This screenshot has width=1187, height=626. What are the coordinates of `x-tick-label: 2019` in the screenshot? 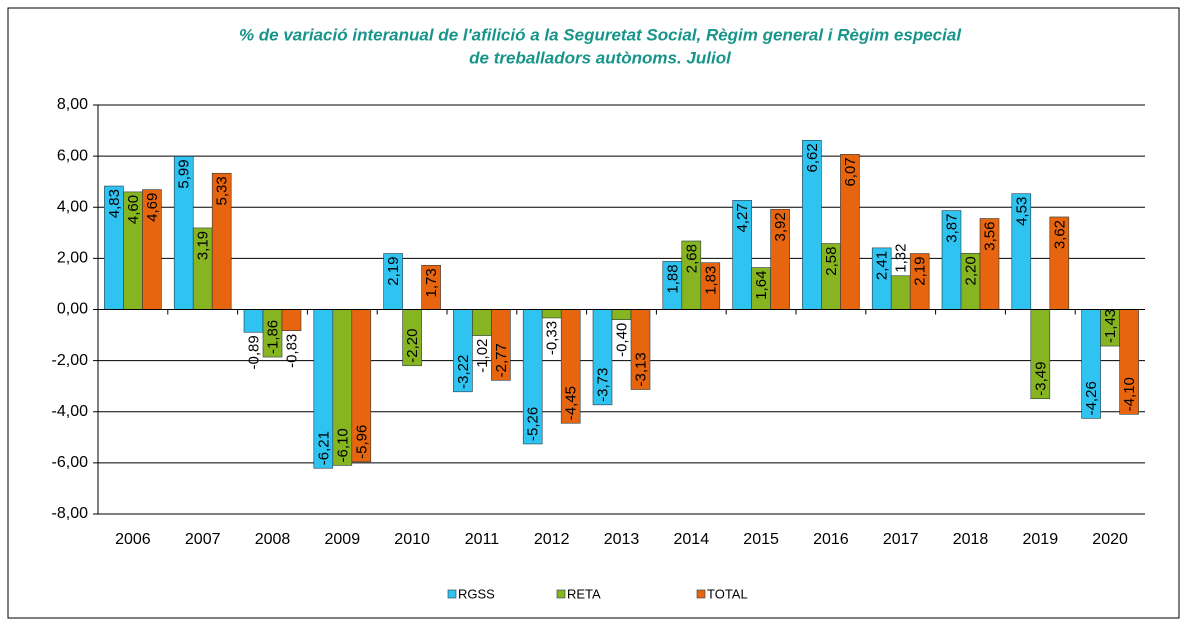 It's located at (1041, 539).